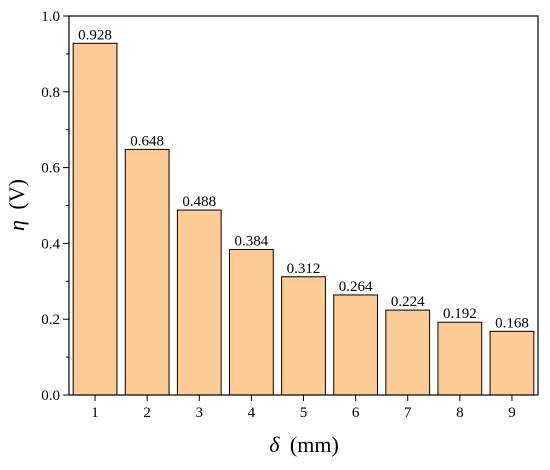  Describe the element at coordinates (460, 413) in the screenshot. I see `x-tick-label-8: 8` at that location.